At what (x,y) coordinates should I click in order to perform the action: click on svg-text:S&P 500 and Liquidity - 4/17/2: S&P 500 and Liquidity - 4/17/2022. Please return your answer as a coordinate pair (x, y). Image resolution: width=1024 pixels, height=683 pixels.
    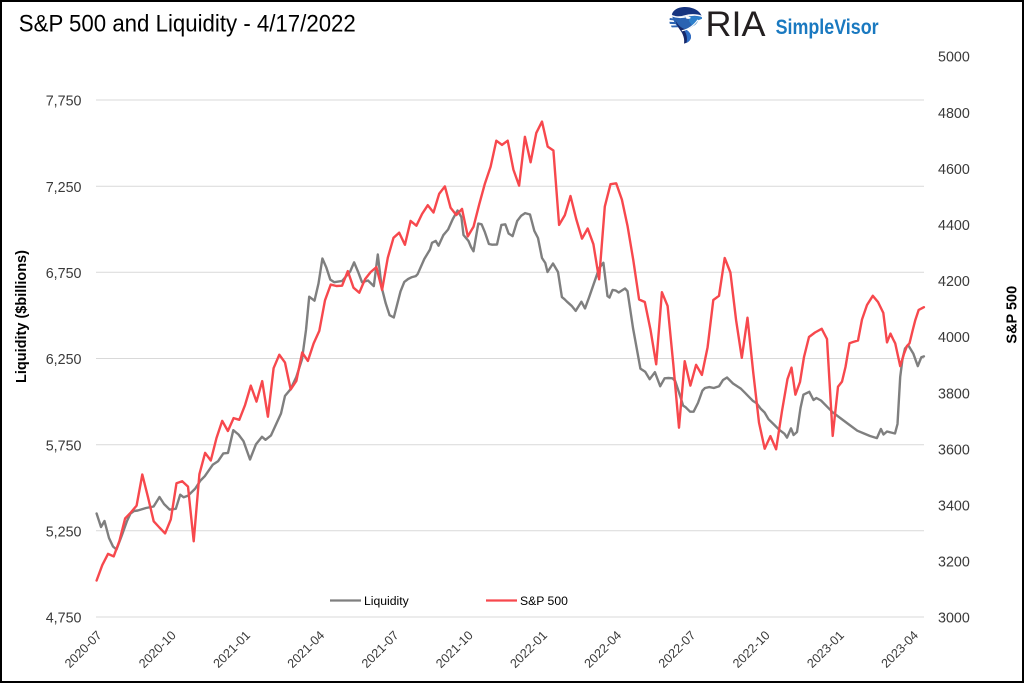
    Looking at the image, I should click on (187, 23).